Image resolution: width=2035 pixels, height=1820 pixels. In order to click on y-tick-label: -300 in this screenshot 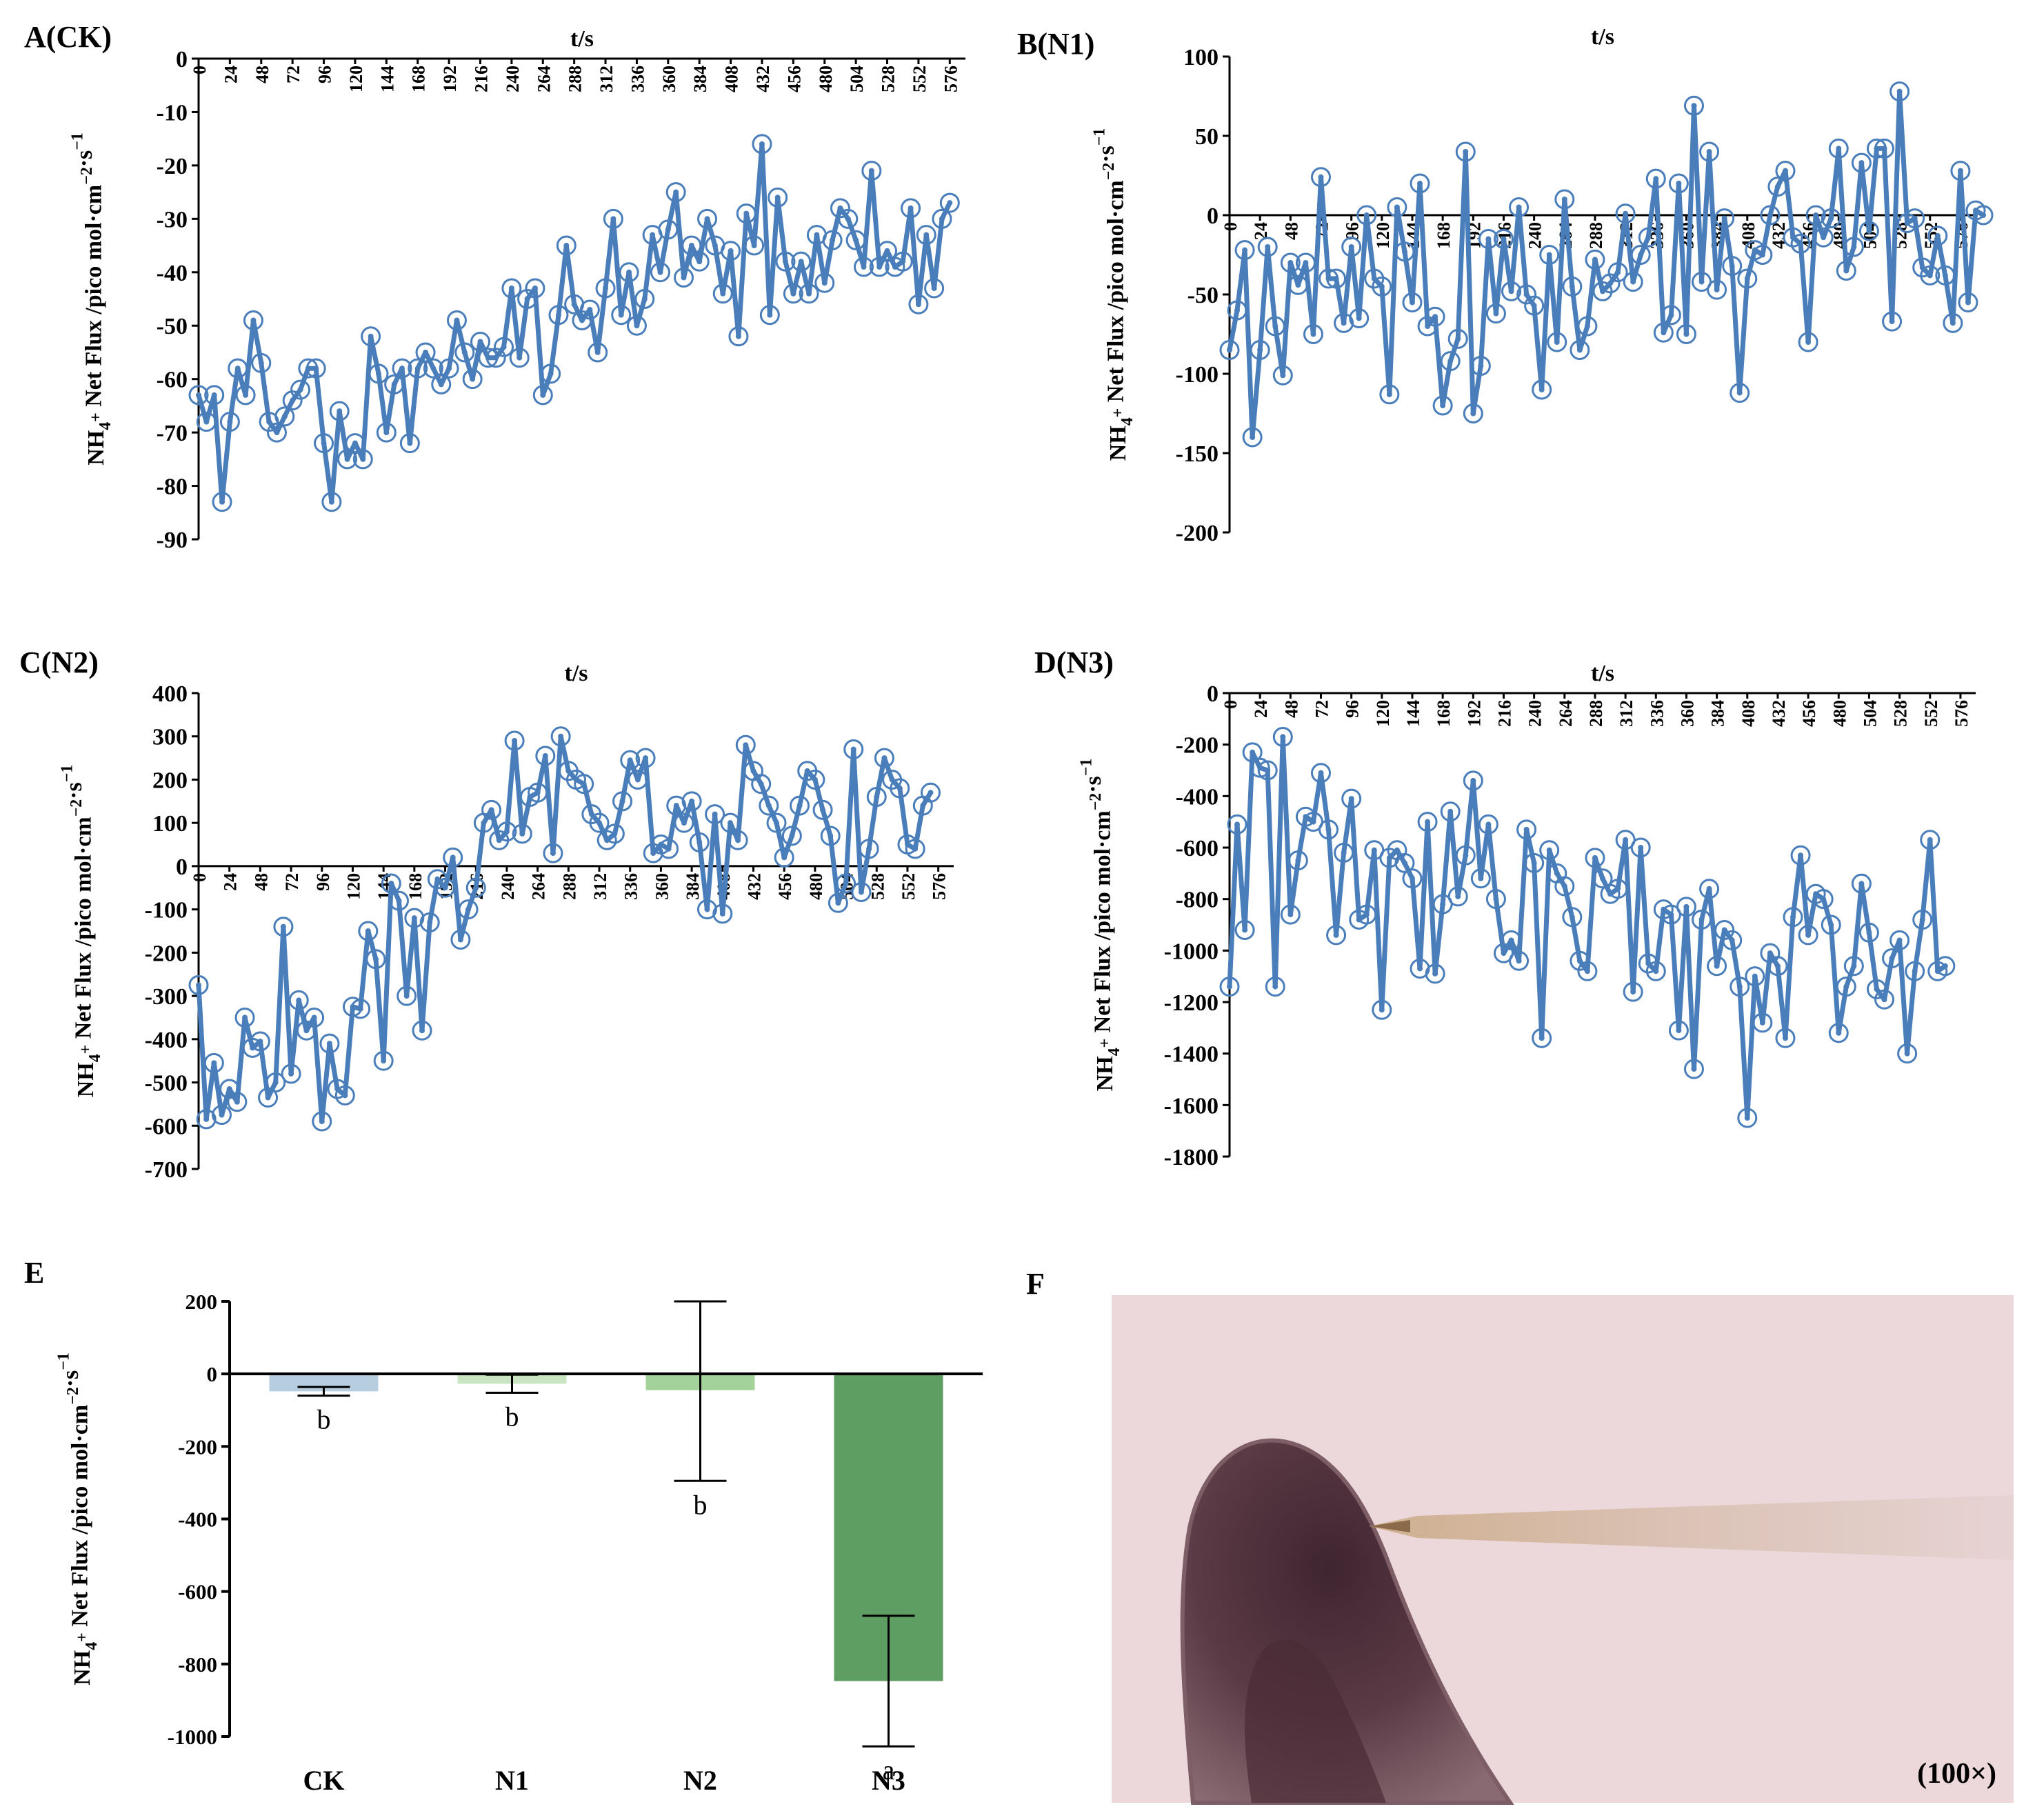, I will do `click(166, 997)`.